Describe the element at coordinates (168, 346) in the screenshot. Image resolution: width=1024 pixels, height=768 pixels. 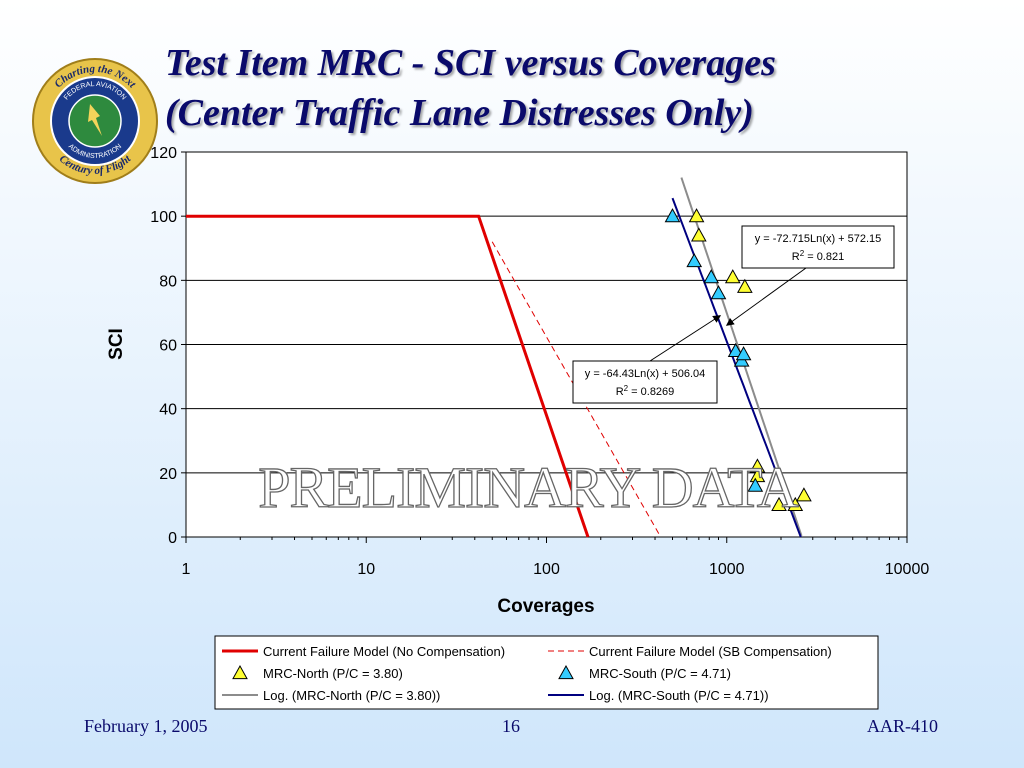
I see `y-tick-label: 60` at that location.